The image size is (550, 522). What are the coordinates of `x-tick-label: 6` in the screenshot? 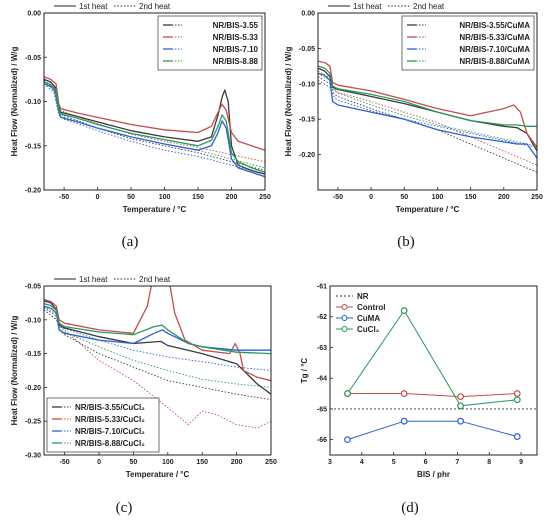 It's located at (426, 462).